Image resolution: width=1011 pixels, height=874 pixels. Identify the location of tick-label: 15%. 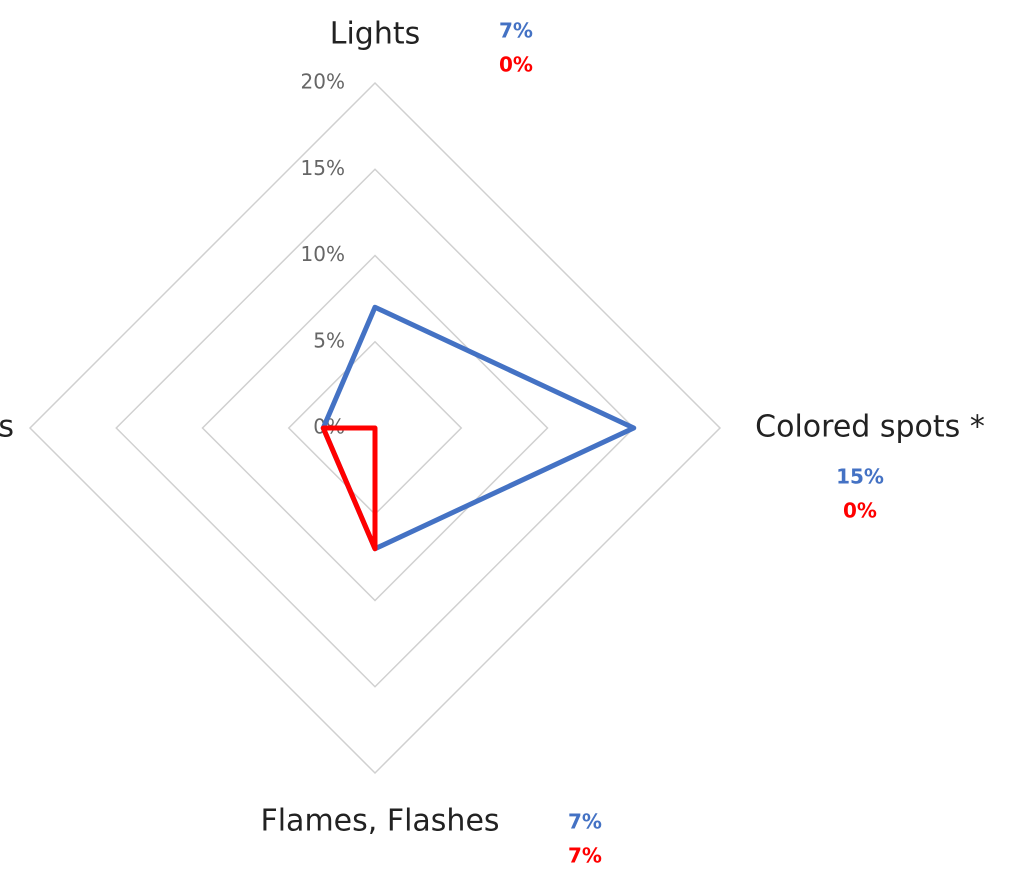
(323, 168).